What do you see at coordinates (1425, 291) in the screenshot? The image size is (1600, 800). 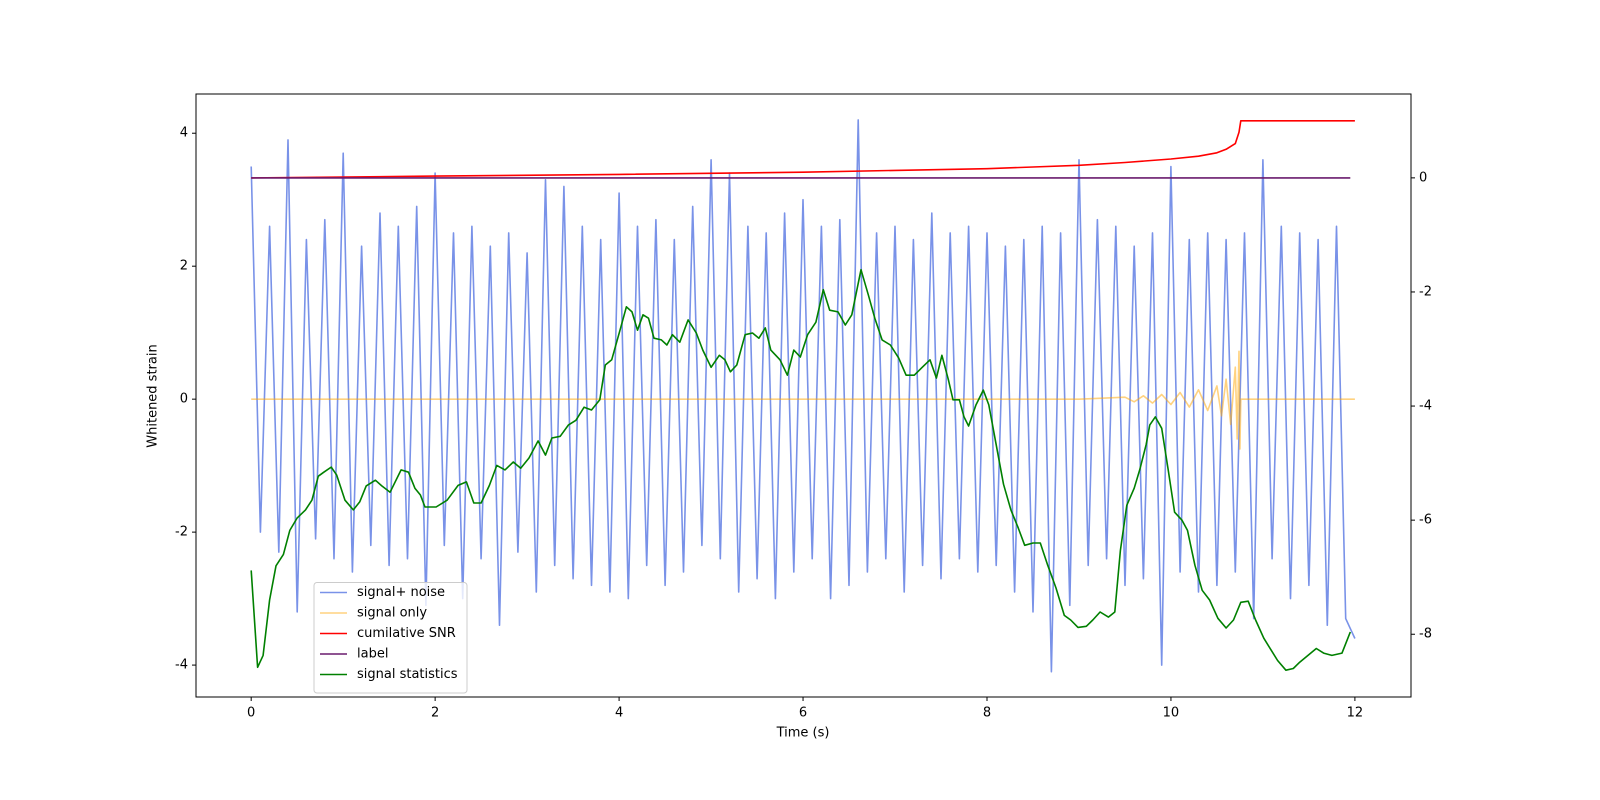 I see `y2-tick-label: -2` at bounding box center [1425, 291].